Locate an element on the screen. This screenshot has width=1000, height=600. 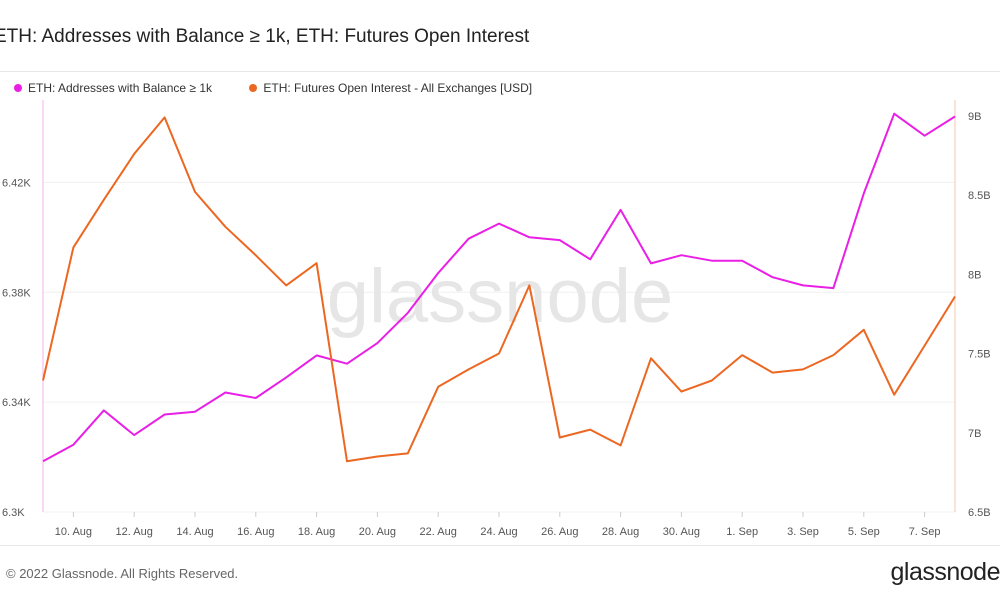
title-divider is located at coordinates (500, 71).